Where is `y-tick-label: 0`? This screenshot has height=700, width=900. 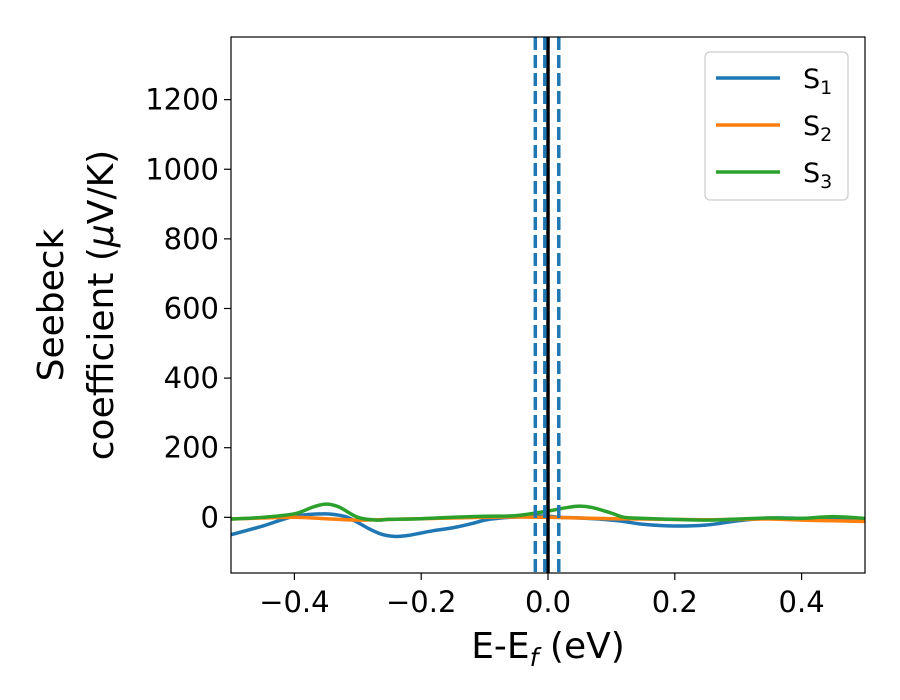 y-tick-label: 0 is located at coordinates (210, 517).